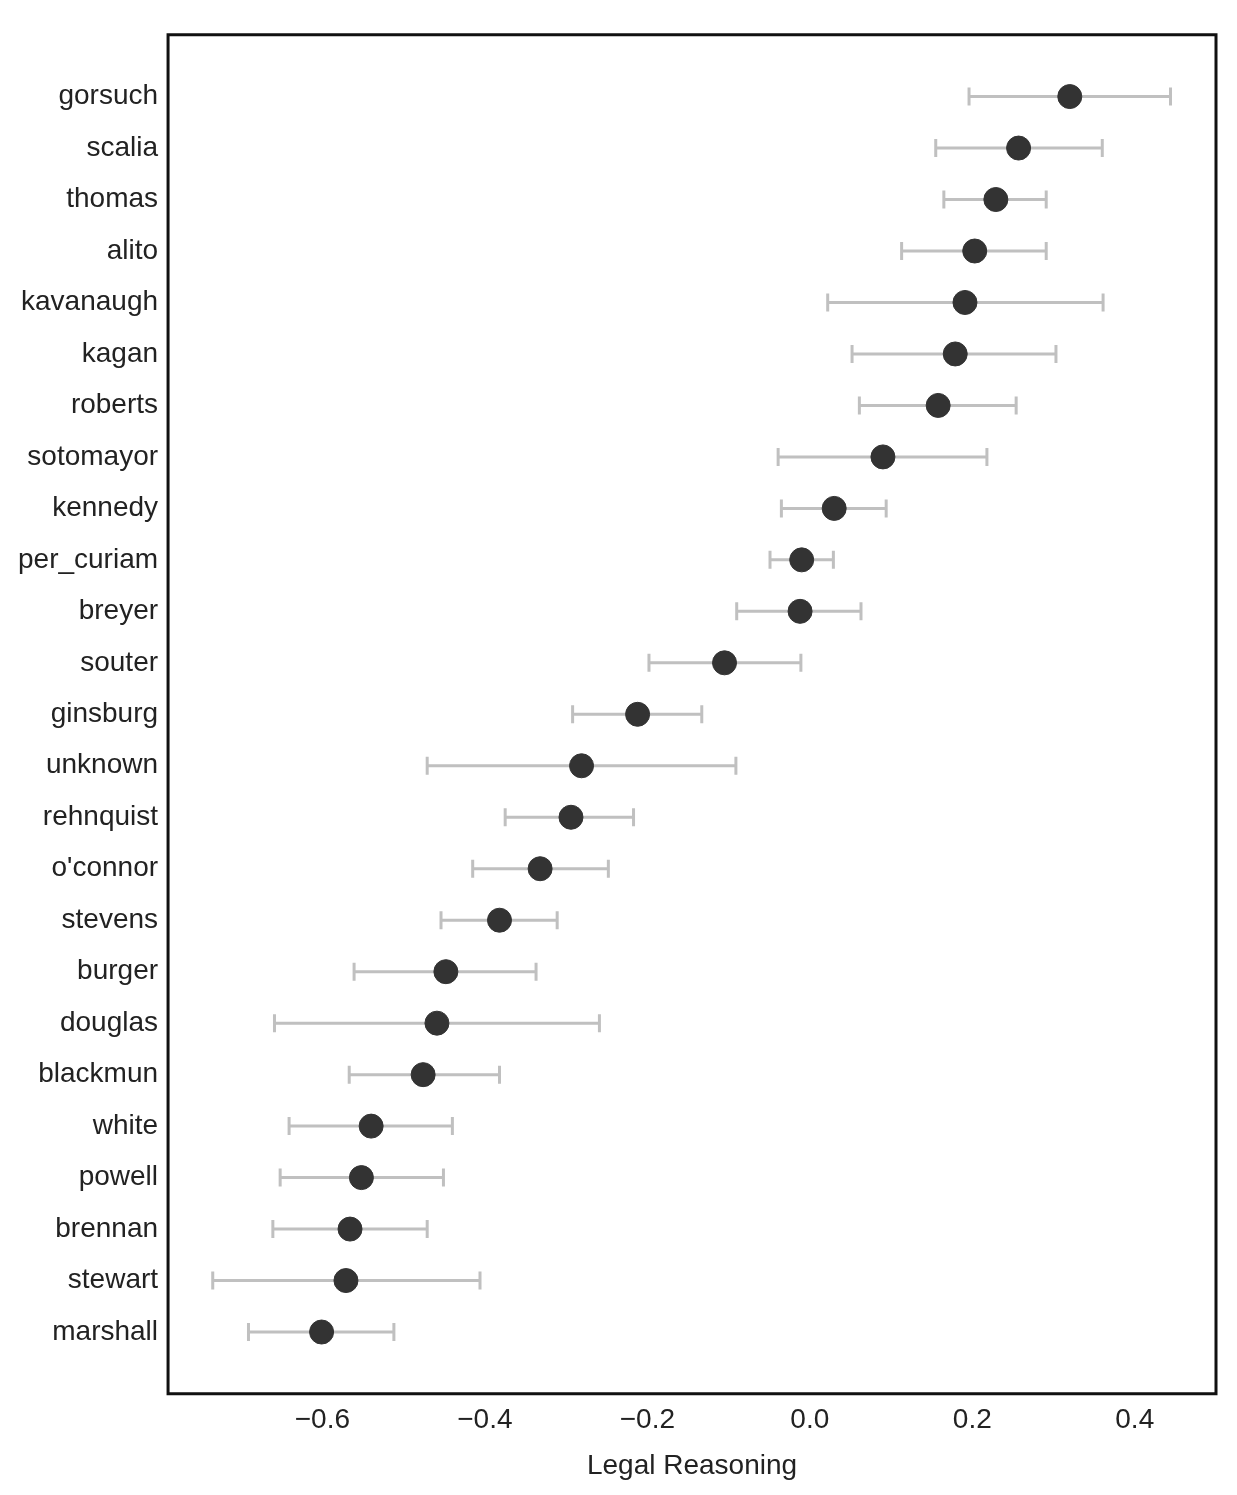  What do you see at coordinates (110, 918) in the screenshot?
I see `y-tick-label: stevens` at bounding box center [110, 918].